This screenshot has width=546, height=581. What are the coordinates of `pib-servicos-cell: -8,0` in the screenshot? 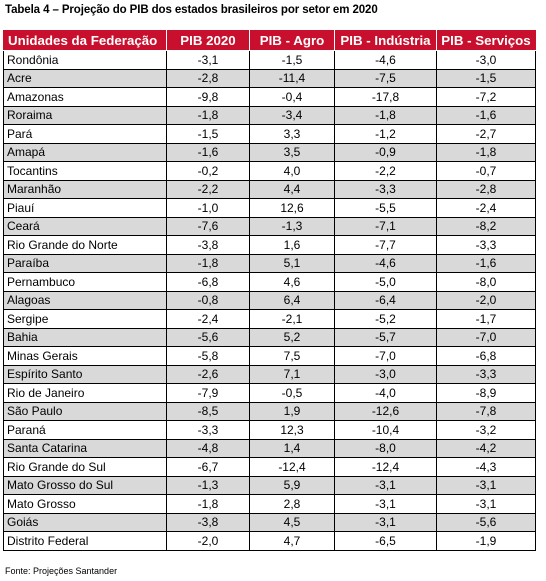 It's located at (486, 282).